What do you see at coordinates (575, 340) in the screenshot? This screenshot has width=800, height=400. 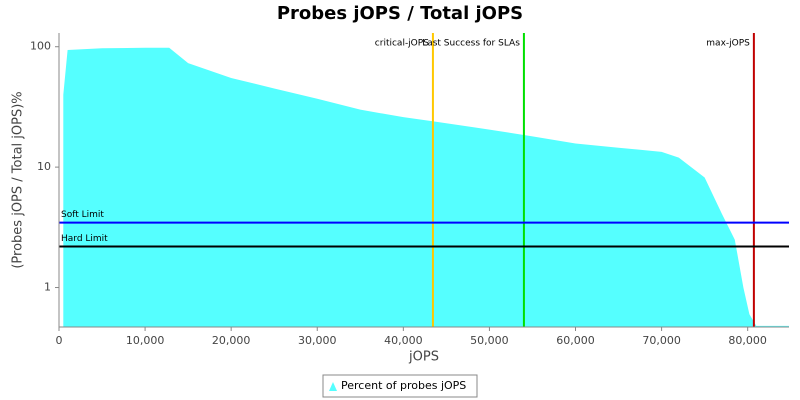 I see `x-tick-label: 60,000` at bounding box center [575, 340].